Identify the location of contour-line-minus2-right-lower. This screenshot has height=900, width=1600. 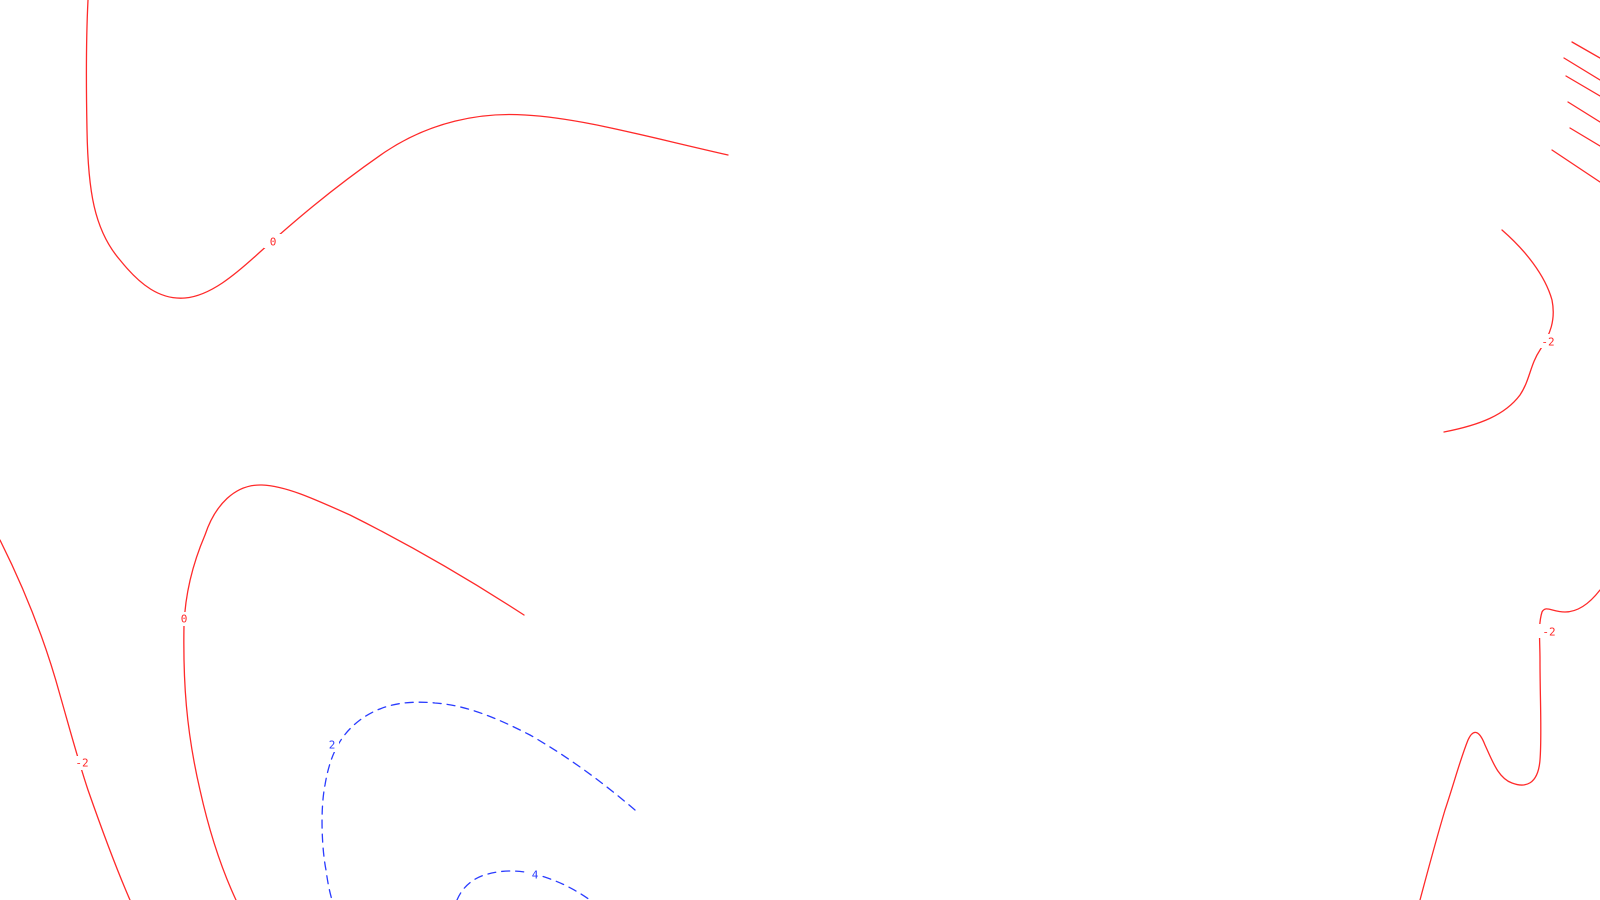
(1509, 744).